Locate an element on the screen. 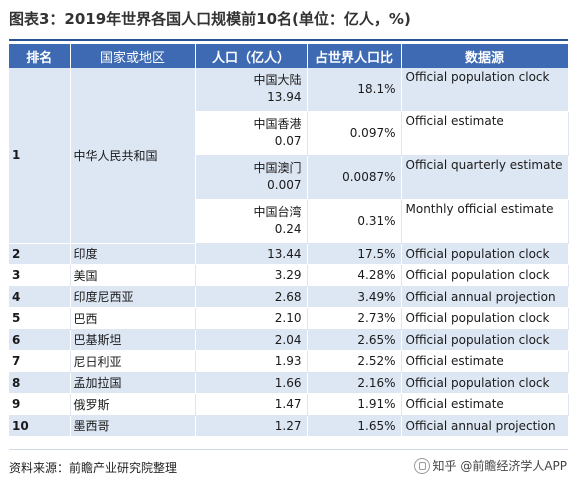  population-cell: 13.44 is located at coordinates (251, 254).